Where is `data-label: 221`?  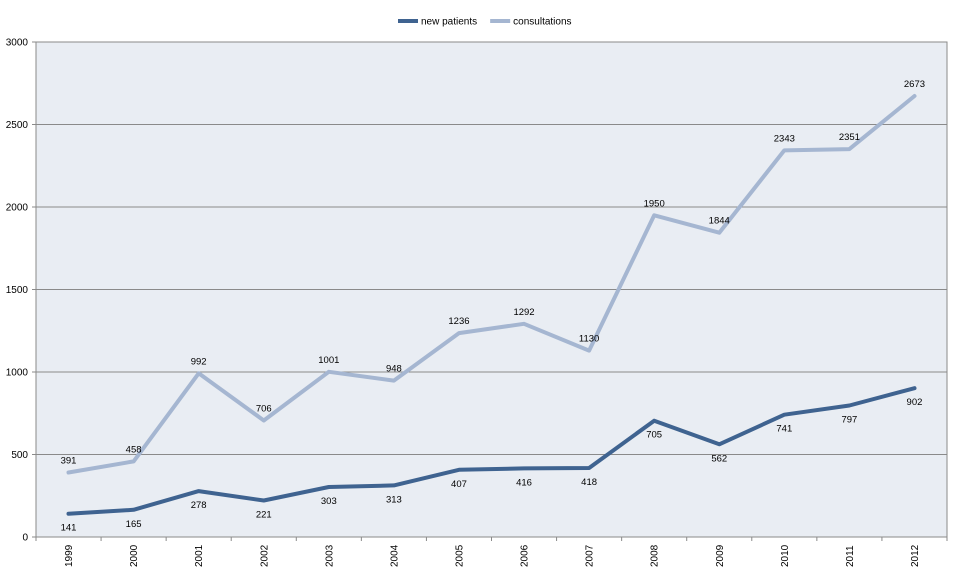 data-label: 221 is located at coordinates (264, 515).